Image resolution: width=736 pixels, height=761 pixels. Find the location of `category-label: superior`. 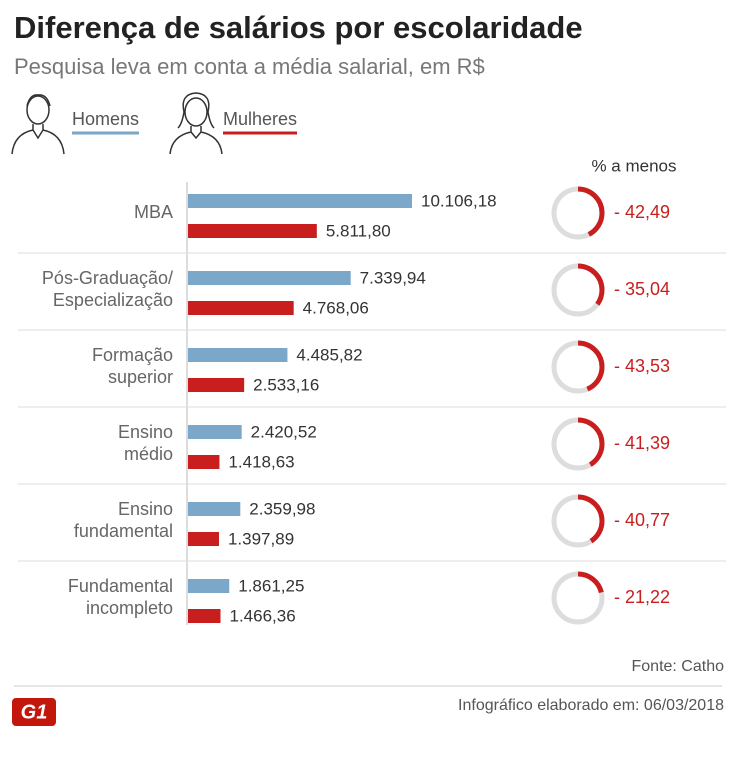

category-label: superior is located at coordinates (140, 377).